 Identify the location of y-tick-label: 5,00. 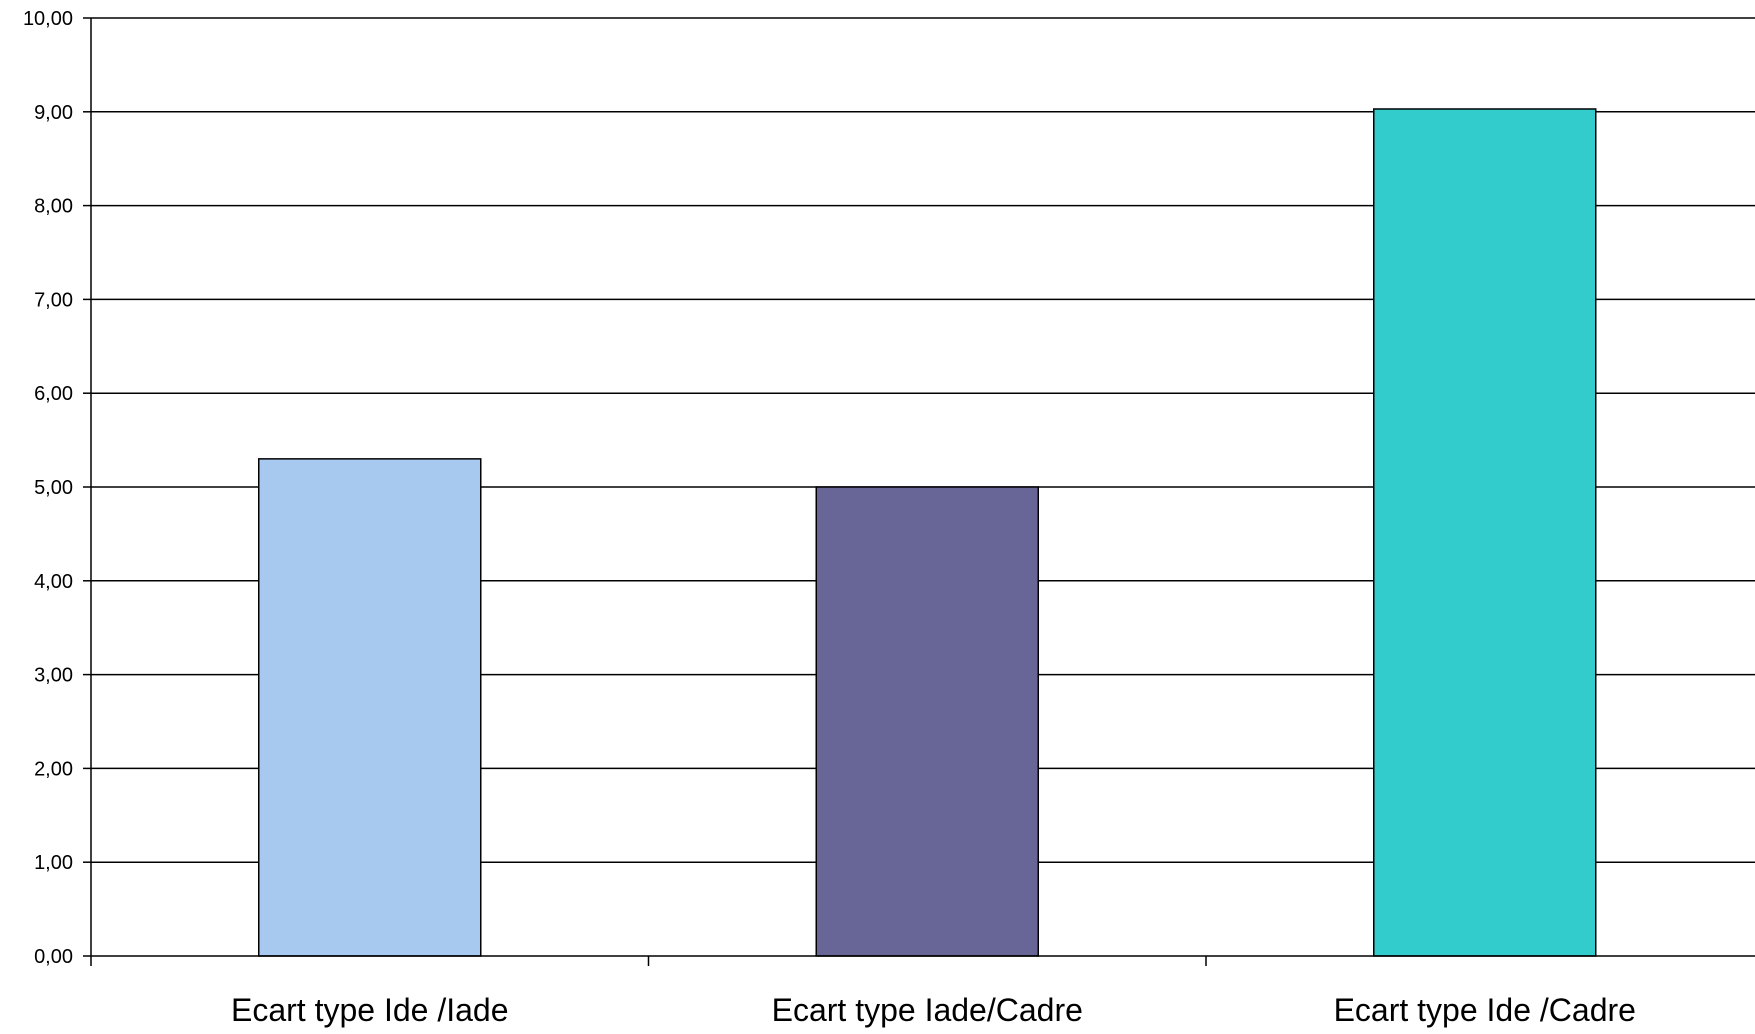
(53, 488).